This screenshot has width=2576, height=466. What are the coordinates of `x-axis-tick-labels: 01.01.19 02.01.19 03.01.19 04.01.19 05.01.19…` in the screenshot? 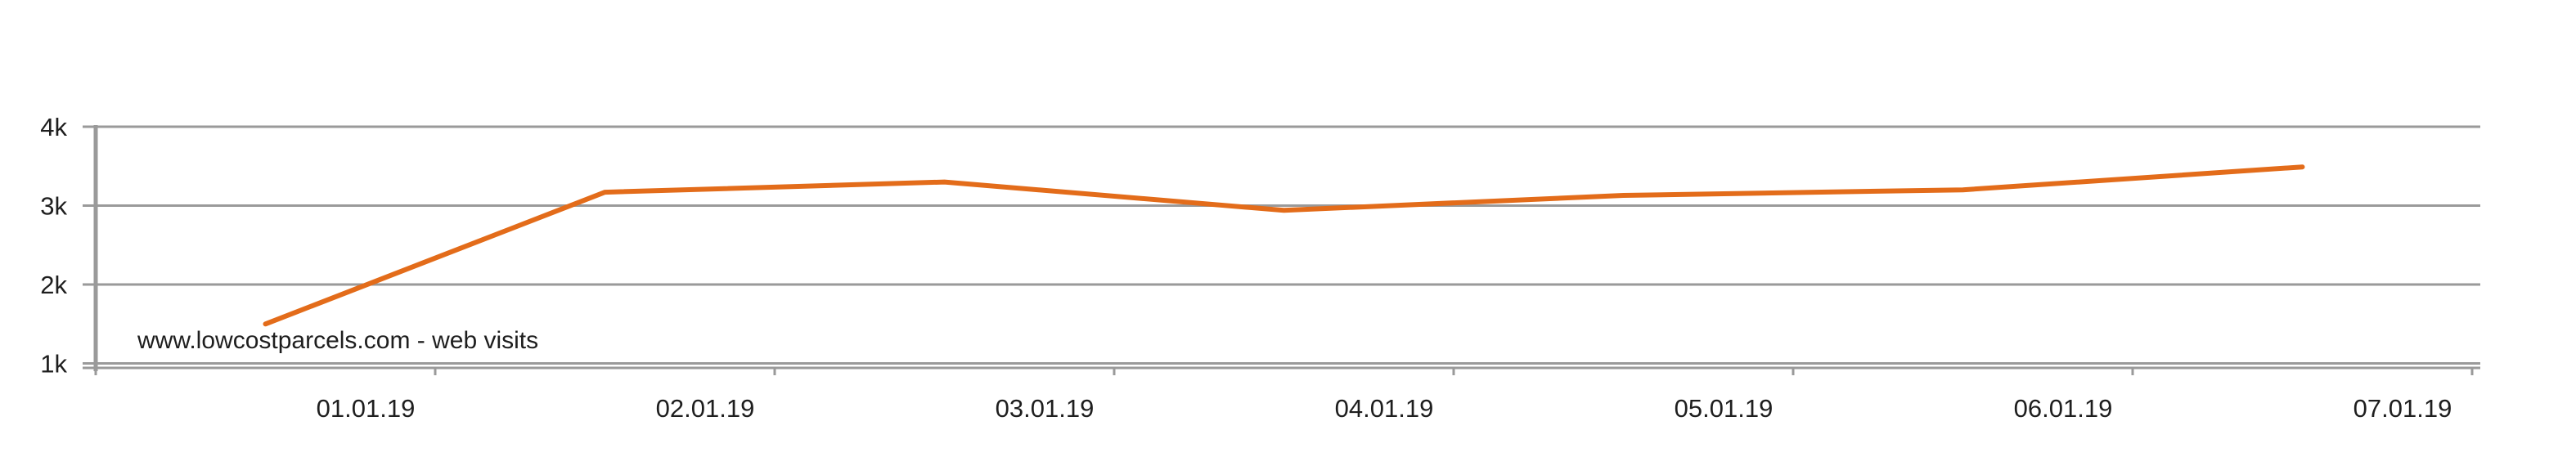 It's located at (1385, 408).